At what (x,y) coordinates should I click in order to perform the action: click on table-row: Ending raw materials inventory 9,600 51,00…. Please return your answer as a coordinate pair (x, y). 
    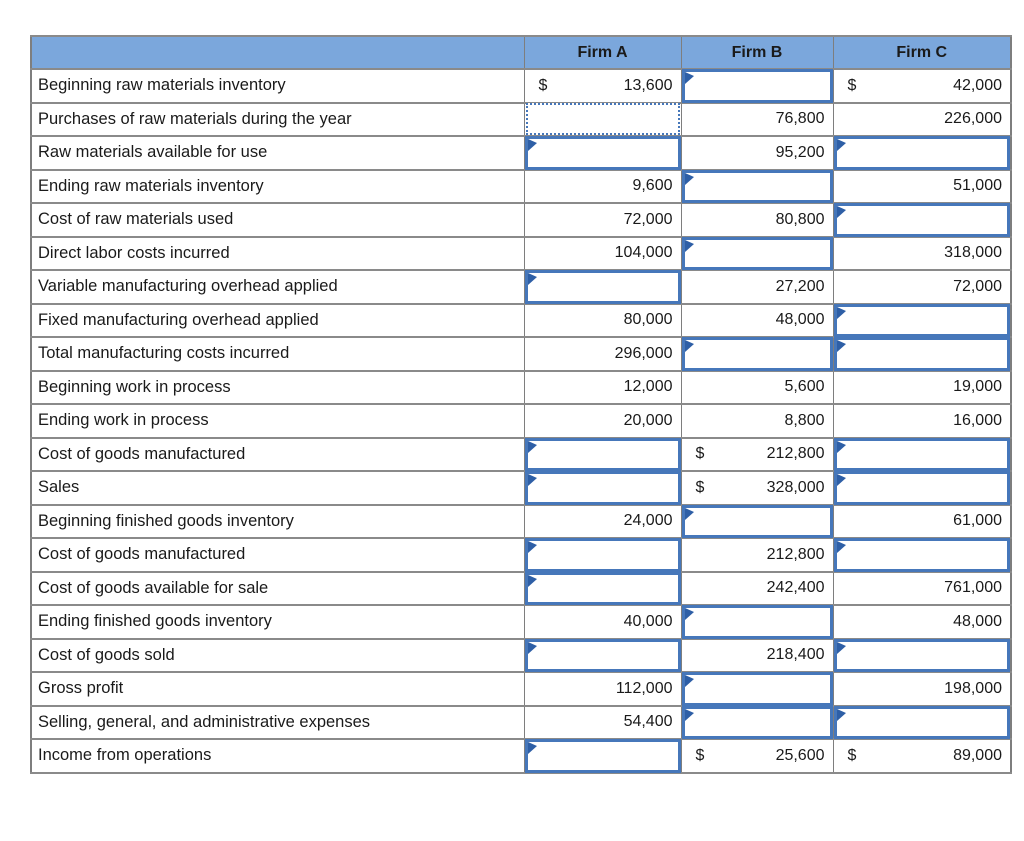
    Looking at the image, I should click on (521, 186).